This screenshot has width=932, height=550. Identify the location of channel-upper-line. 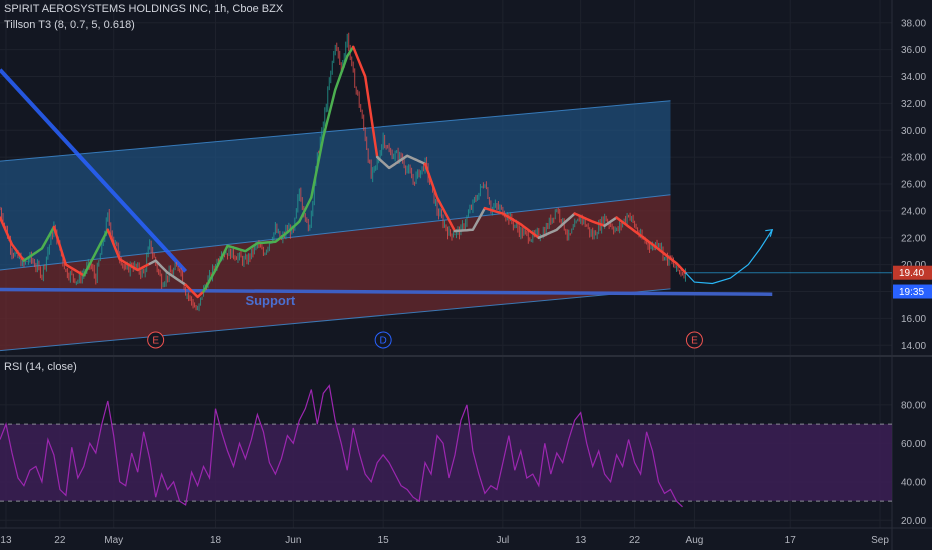
(335, 131).